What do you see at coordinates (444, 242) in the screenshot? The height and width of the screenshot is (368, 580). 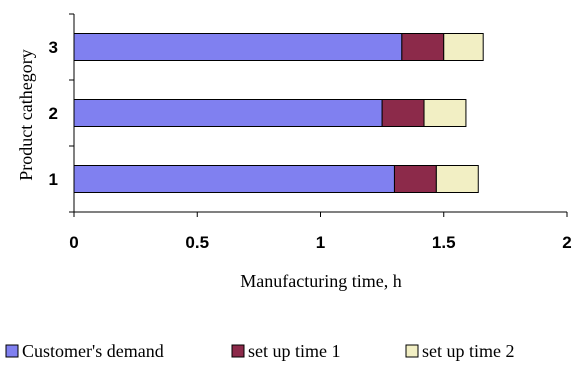 I see `x-tick-label: 1.5` at bounding box center [444, 242].